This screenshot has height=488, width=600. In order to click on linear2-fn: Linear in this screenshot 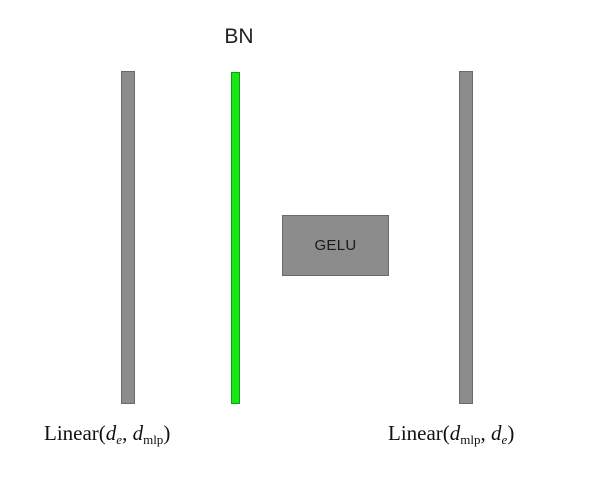, I will do `click(415, 433)`.